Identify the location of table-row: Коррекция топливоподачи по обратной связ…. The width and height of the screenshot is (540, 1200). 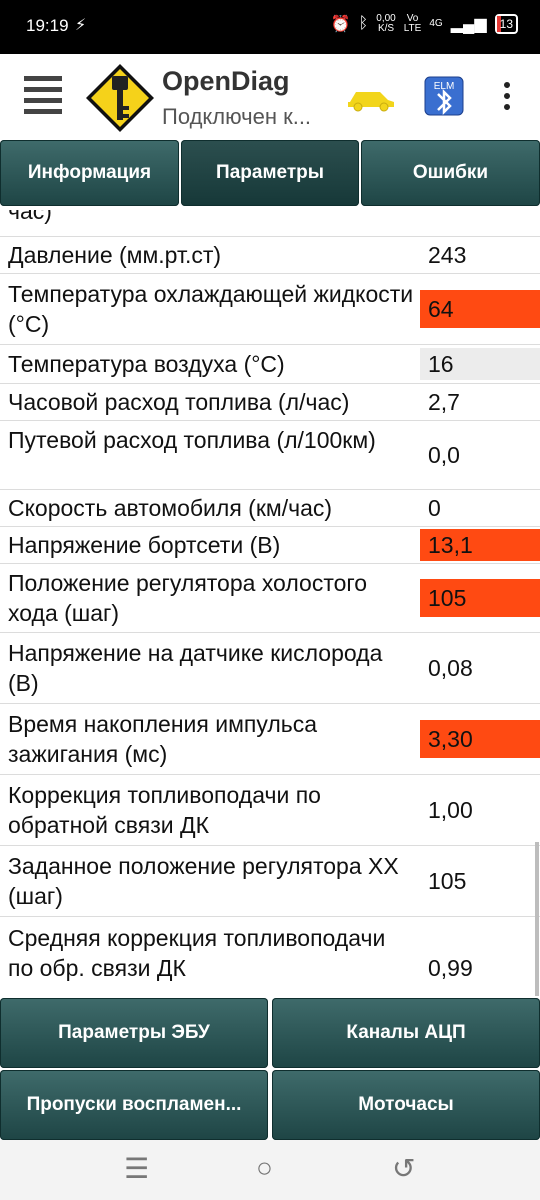
(270, 810).